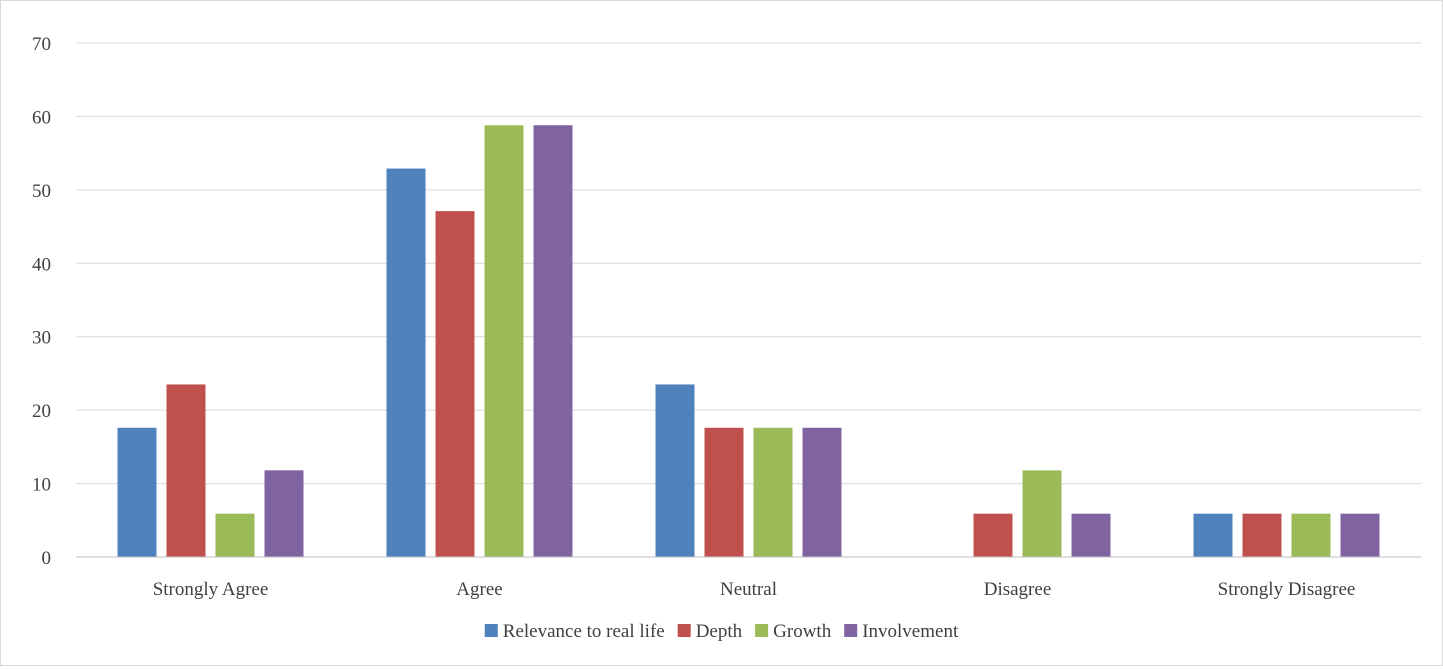  What do you see at coordinates (1018, 589) in the screenshot?
I see `x-category-label: Disagree` at bounding box center [1018, 589].